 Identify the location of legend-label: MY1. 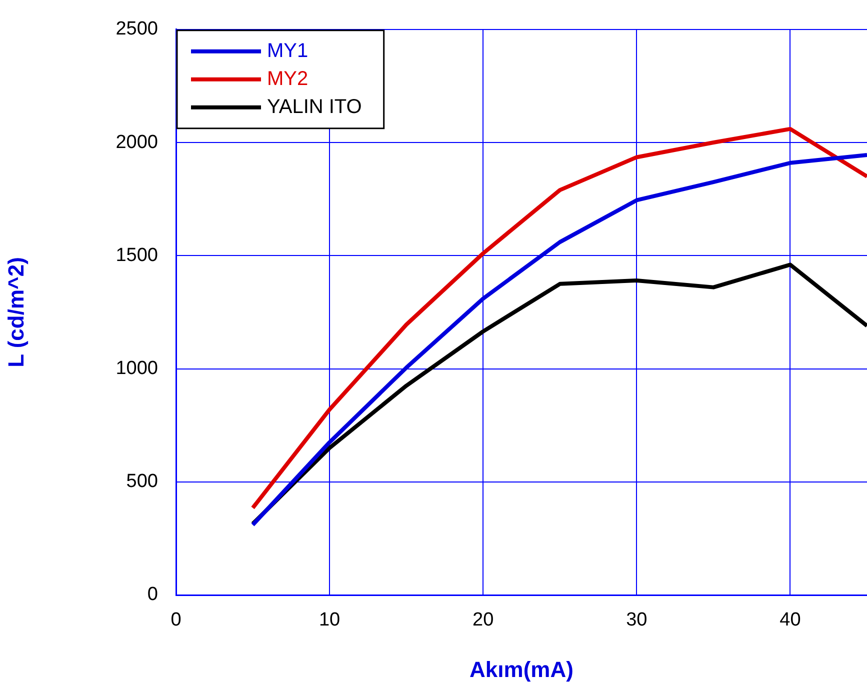
(287, 51).